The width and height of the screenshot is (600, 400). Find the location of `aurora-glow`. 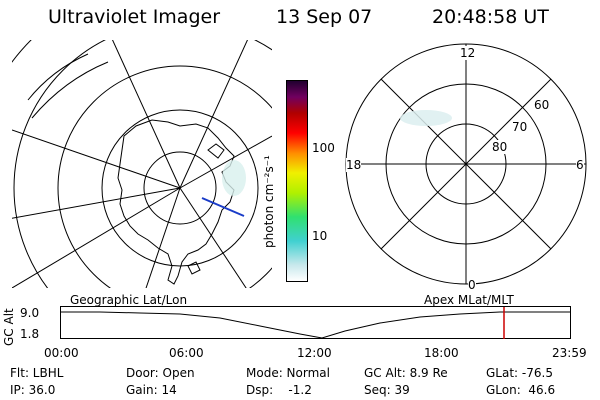

aurora-glow is located at coordinates (234, 178).